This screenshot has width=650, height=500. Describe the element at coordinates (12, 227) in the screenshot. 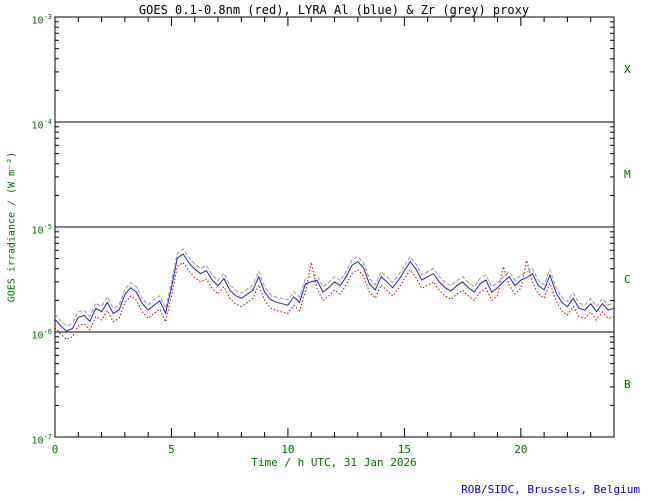

I see `y-axis-label: GOES irradiance / (W m⁻²)` at that location.